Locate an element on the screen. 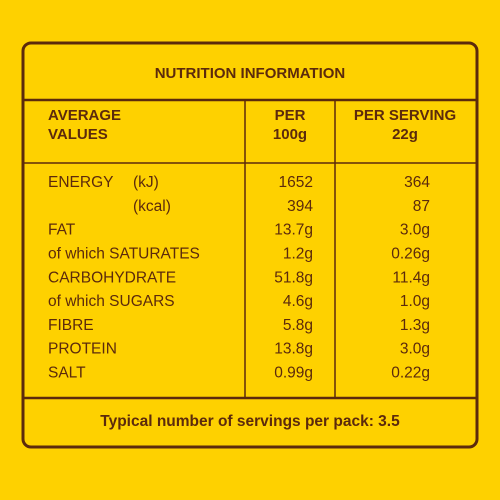  per-100g-value: 1652 is located at coordinates (296, 182).